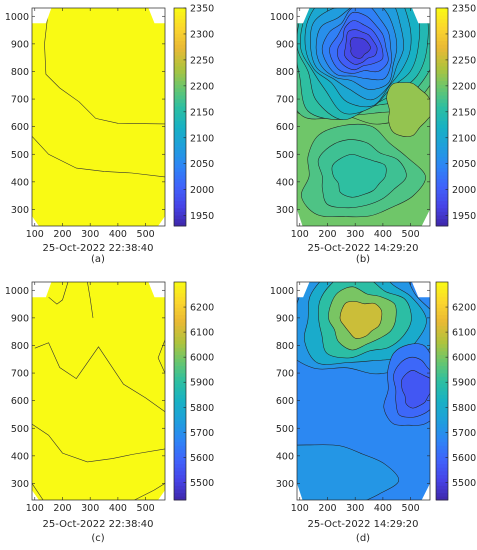  Describe the element at coordinates (20, 346) in the screenshot. I see `y-tick-label-c-800: 800` at that location.